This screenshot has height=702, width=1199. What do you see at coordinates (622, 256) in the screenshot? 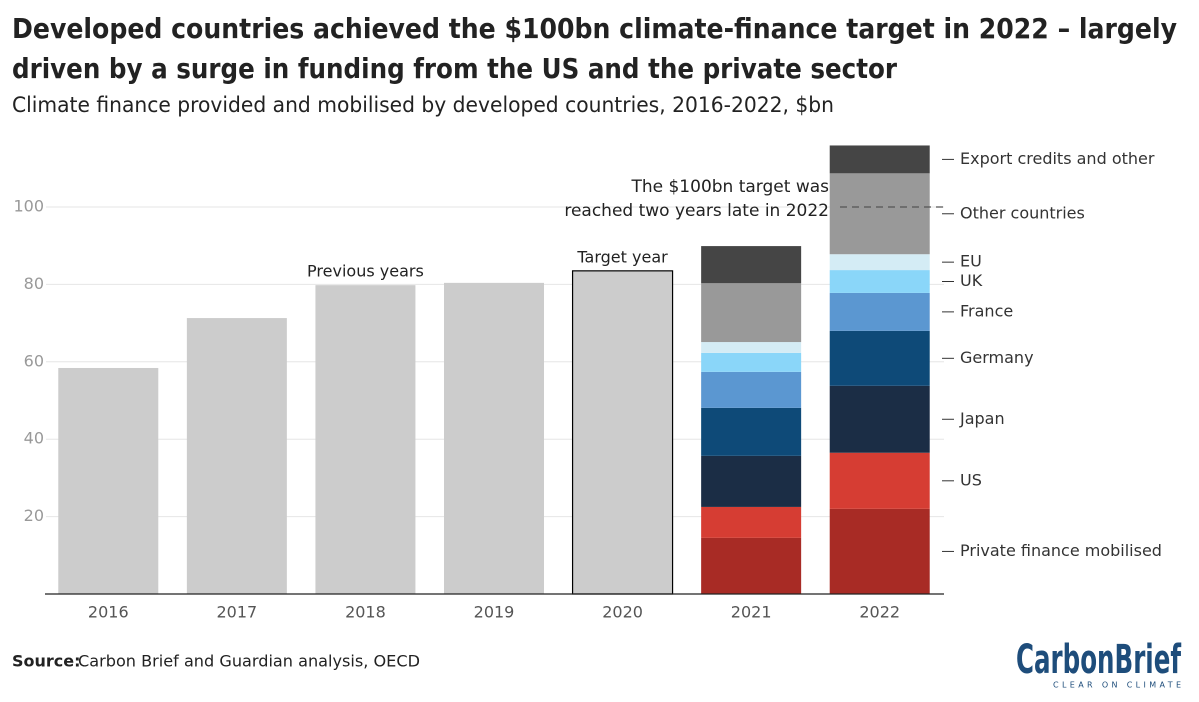
I see `annotation: Target year` at bounding box center [622, 256].